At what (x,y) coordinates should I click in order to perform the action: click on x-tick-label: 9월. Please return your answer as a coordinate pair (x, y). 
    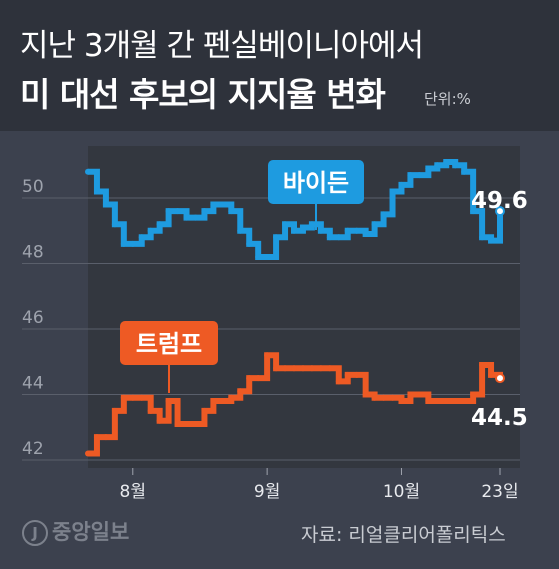
    Looking at the image, I should click on (267, 492).